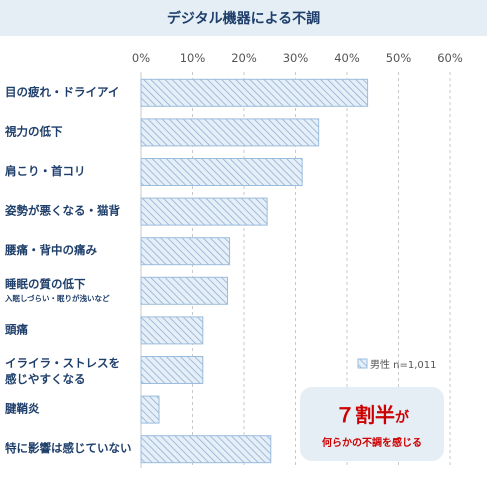 This screenshot has height=491, width=487. I want to click on callout-text: 何らかの不調を感じる, so click(372, 443).